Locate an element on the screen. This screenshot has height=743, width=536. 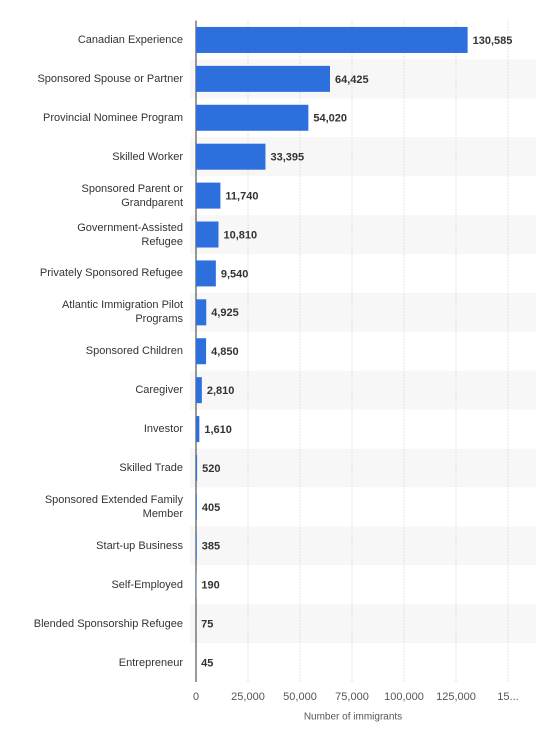
data-label: 2,810 is located at coordinates (221, 391).